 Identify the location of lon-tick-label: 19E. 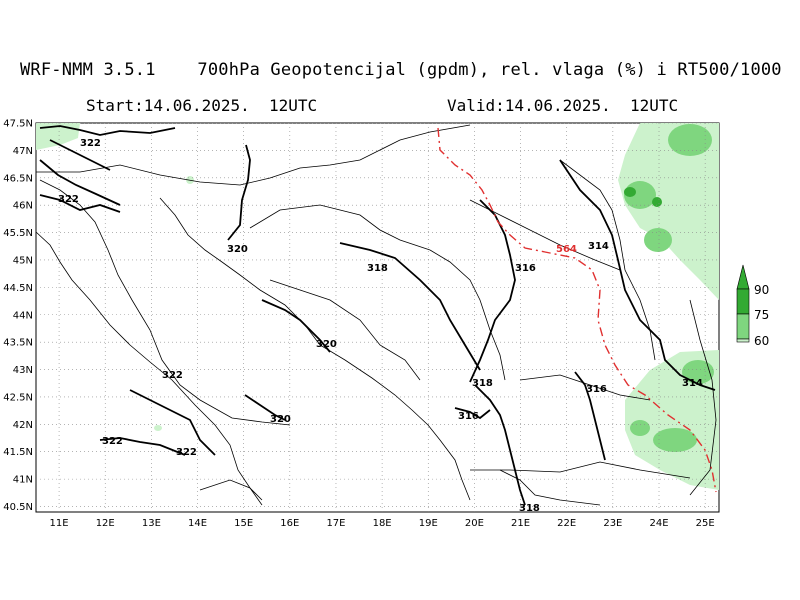
(428, 523).